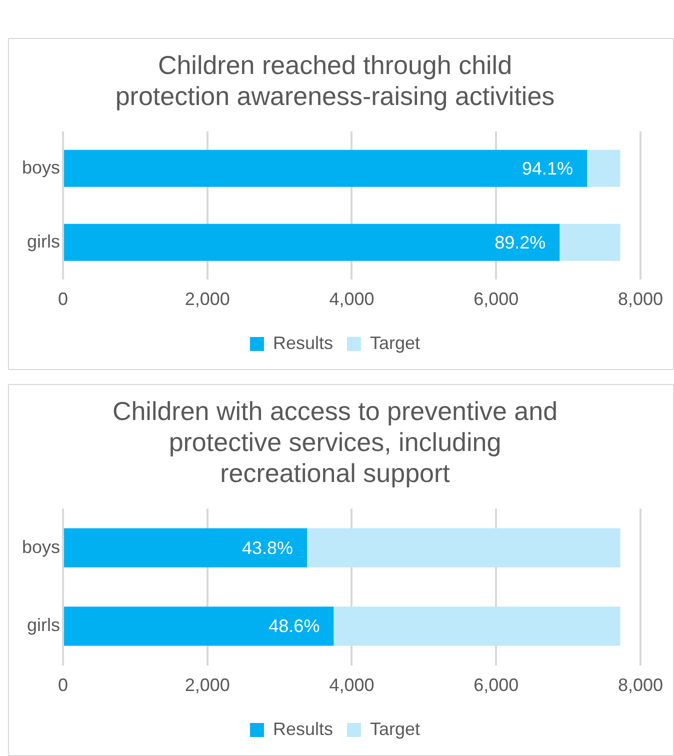 Image resolution: width=674 pixels, height=756 pixels. Describe the element at coordinates (294, 626) in the screenshot. I see `annotation: 48.6%` at that location.